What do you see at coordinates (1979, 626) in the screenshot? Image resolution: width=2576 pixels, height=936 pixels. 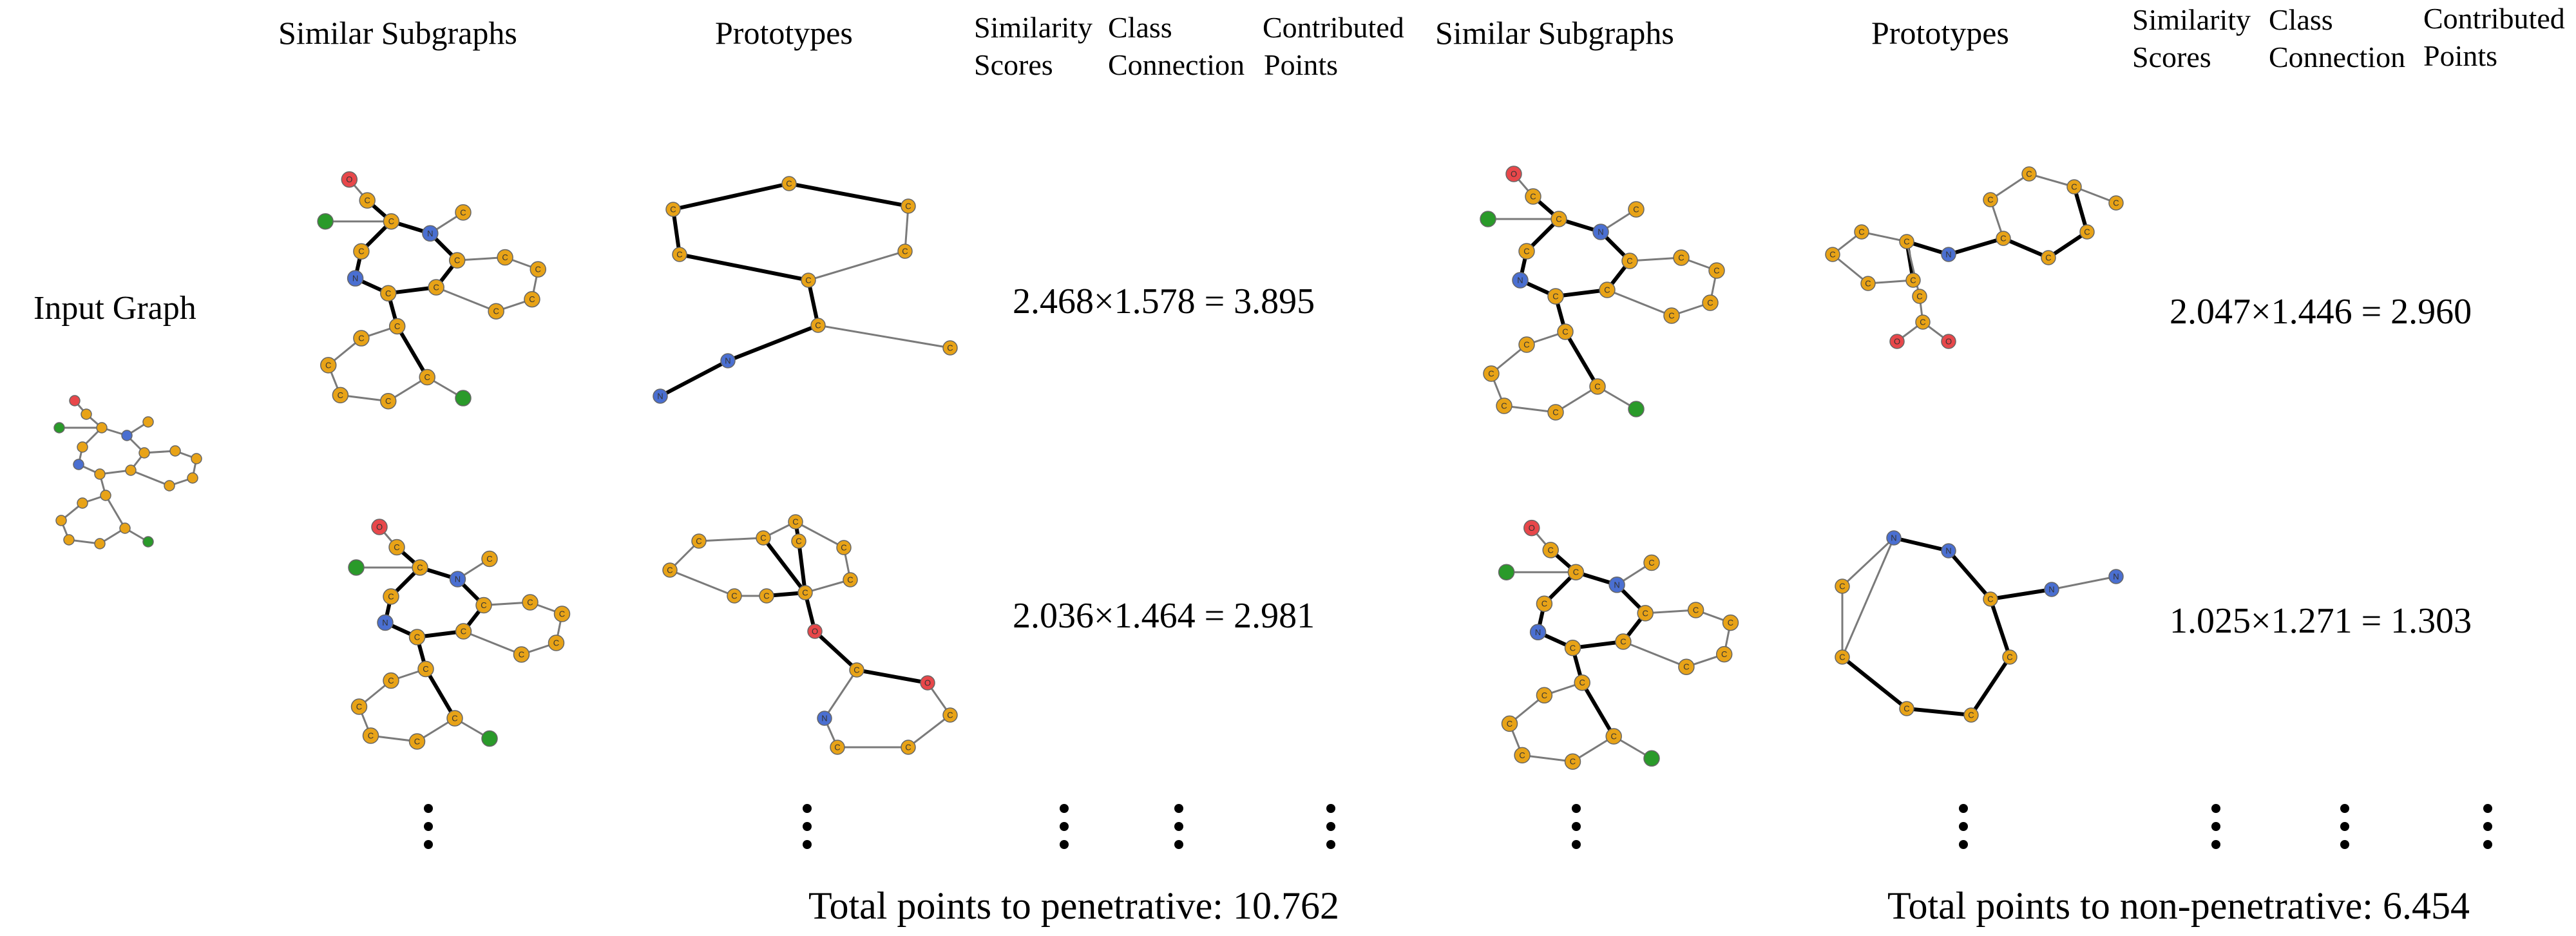 I see `prototype-non-penetrative-2: N N C C C C C C N N` at bounding box center [1979, 626].